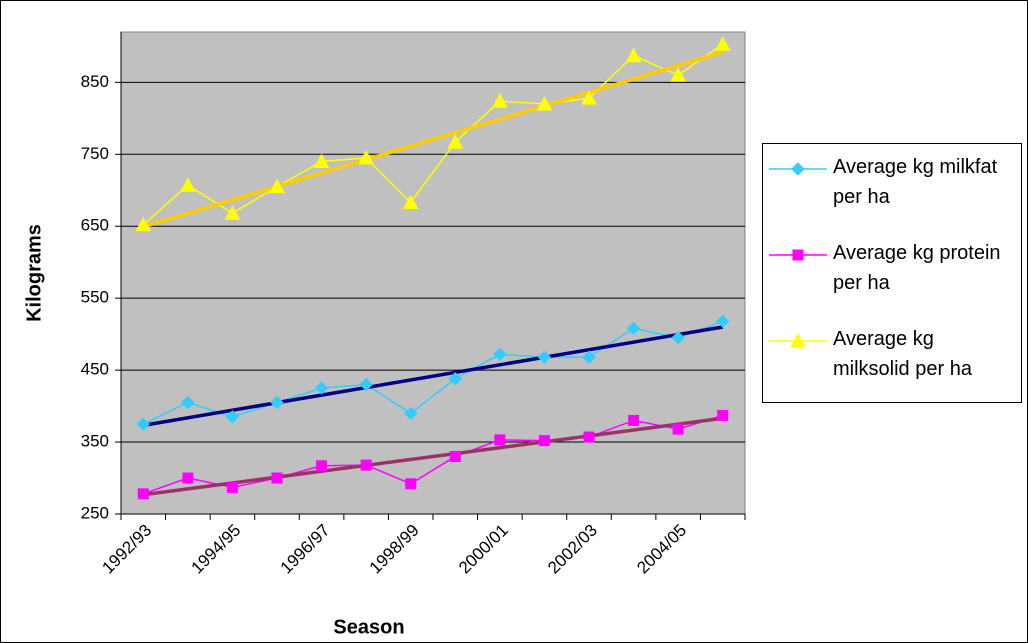 This screenshot has height=643, width=1028. What do you see at coordinates (95, 225) in the screenshot?
I see `y-tick-label: 650` at bounding box center [95, 225].